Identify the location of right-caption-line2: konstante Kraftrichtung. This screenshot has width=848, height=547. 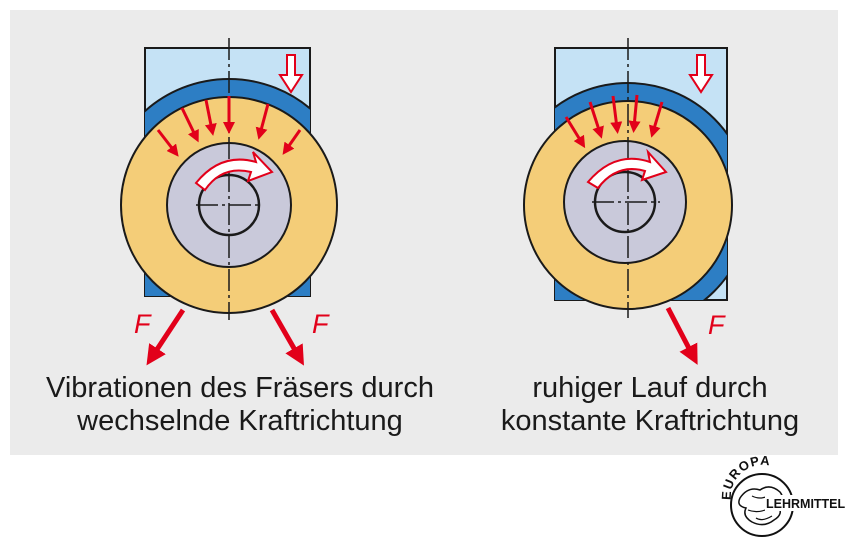
(650, 421).